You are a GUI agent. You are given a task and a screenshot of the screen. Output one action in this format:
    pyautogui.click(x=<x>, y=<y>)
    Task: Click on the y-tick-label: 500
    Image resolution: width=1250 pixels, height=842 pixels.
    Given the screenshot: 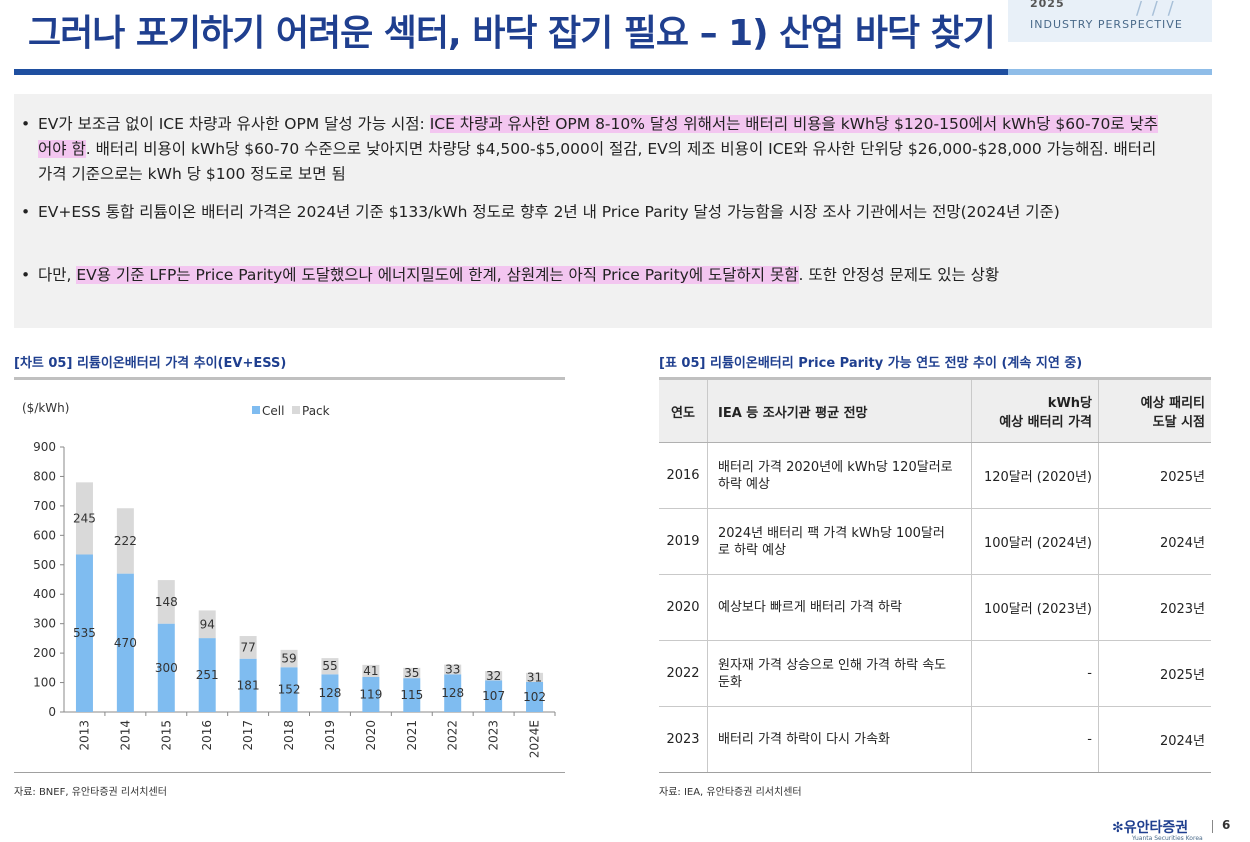 What is the action you would take?
    pyautogui.click(x=44, y=565)
    